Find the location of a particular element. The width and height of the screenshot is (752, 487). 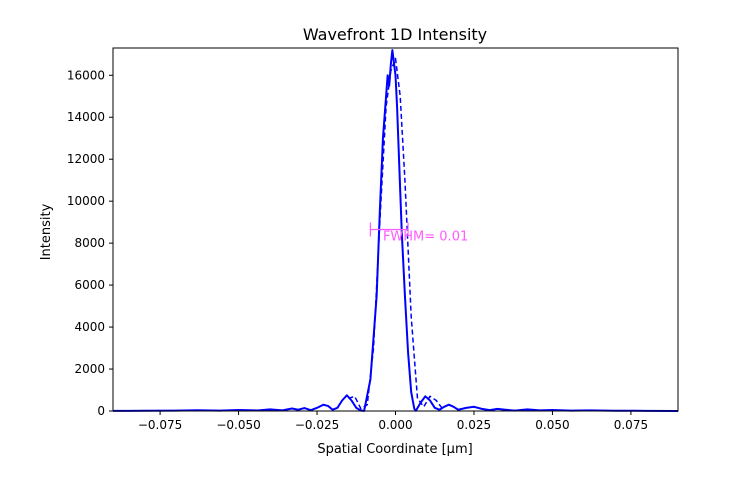

x-tick-label: −0.025 is located at coordinates (317, 425).